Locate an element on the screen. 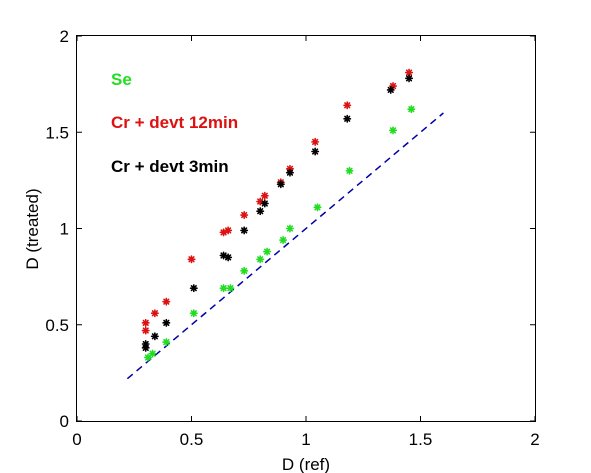 This screenshot has width=591, height=473. x-tick-label: 1 is located at coordinates (305, 439).